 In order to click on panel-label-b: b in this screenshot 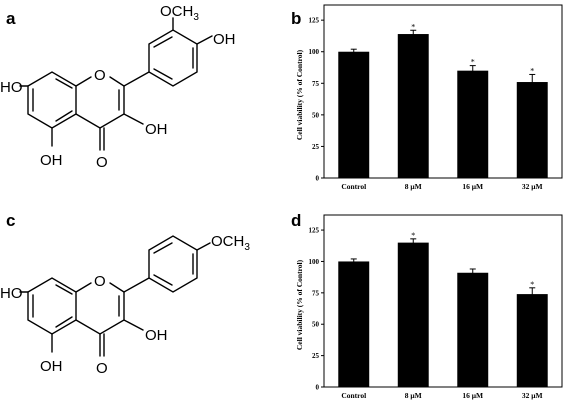, I will do `click(296, 18)`.